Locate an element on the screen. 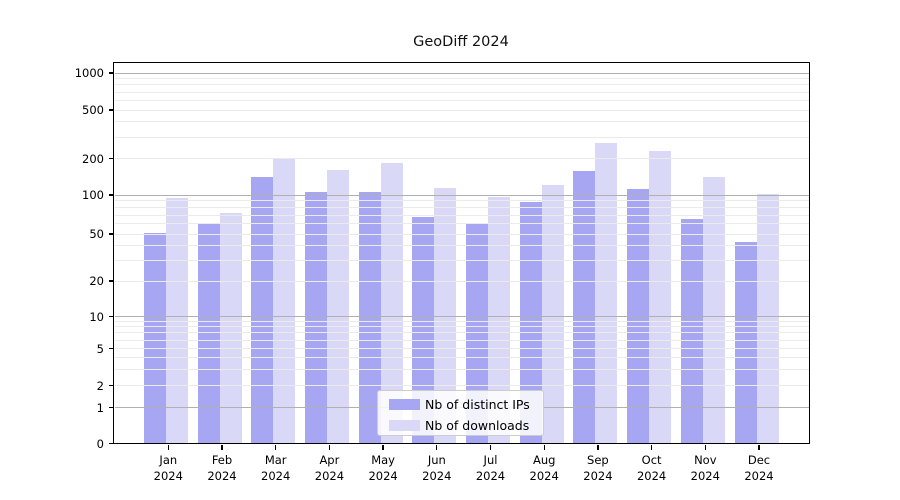 The height and width of the screenshot is (500, 900). y-tick-label: 200 is located at coordinates (93, 158).